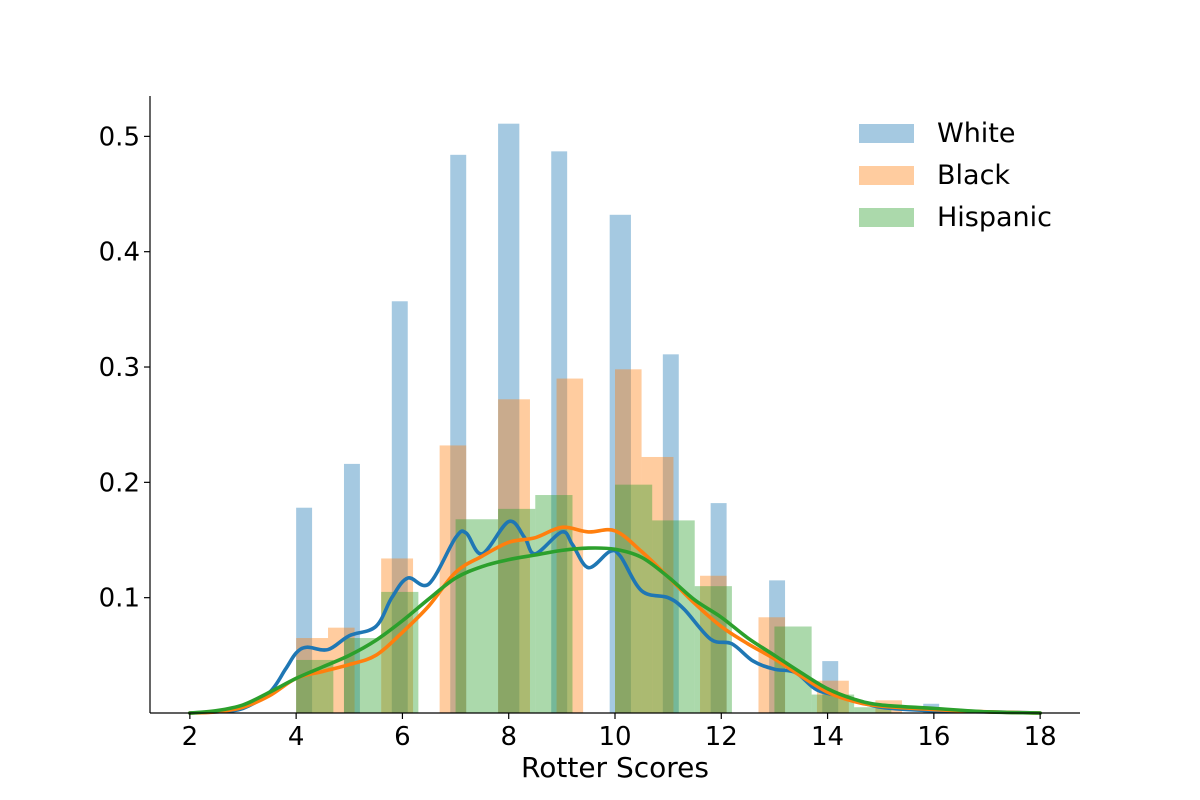 This screenshot has height=800, width=1200. Describe the element at coordinates (615, 767) in the screenshot. I see `x-axis-label: Rotter Scores` at that location.